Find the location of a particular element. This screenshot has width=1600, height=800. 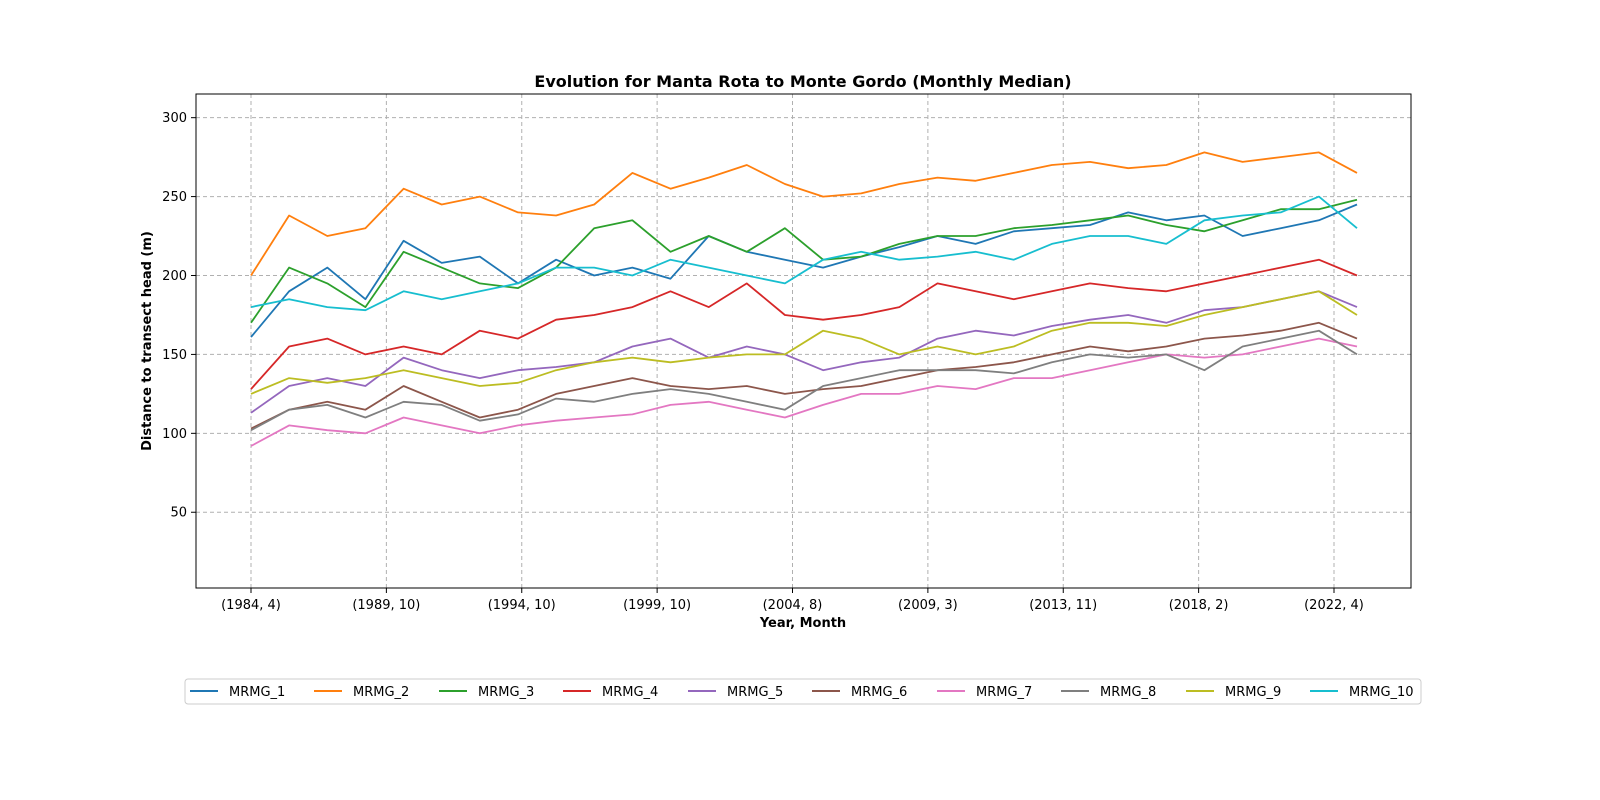

legend-label: MRMG_8 is located at coordinates (1128, 692).